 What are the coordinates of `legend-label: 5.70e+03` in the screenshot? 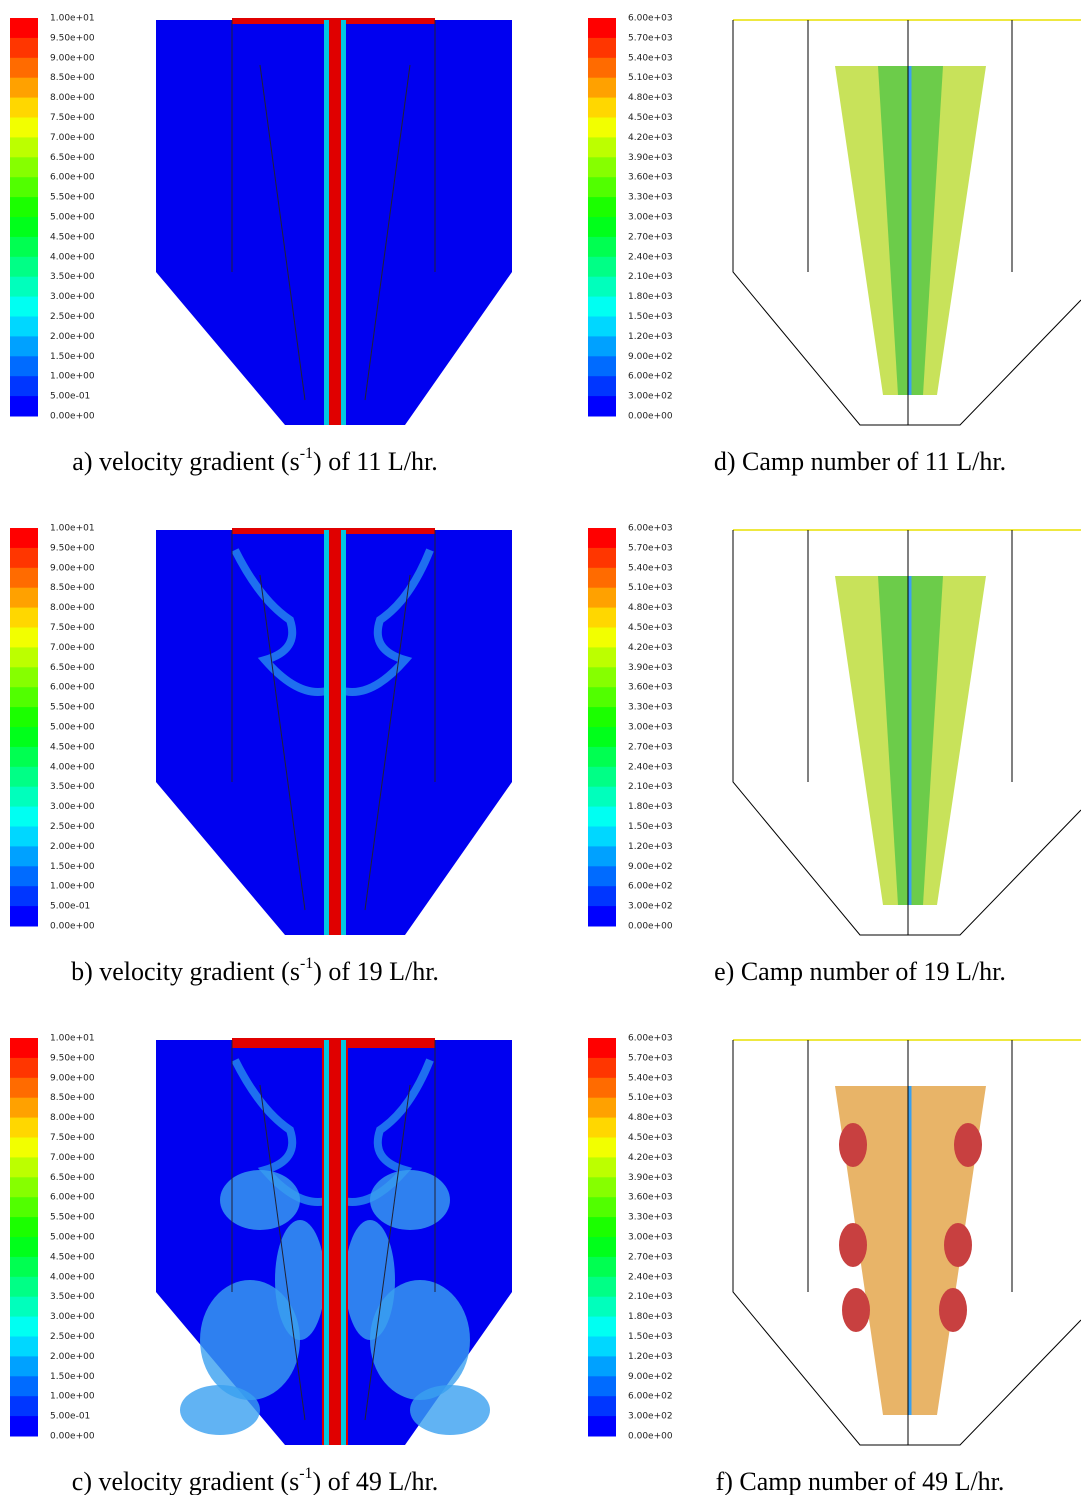 It's located at (650, 38).